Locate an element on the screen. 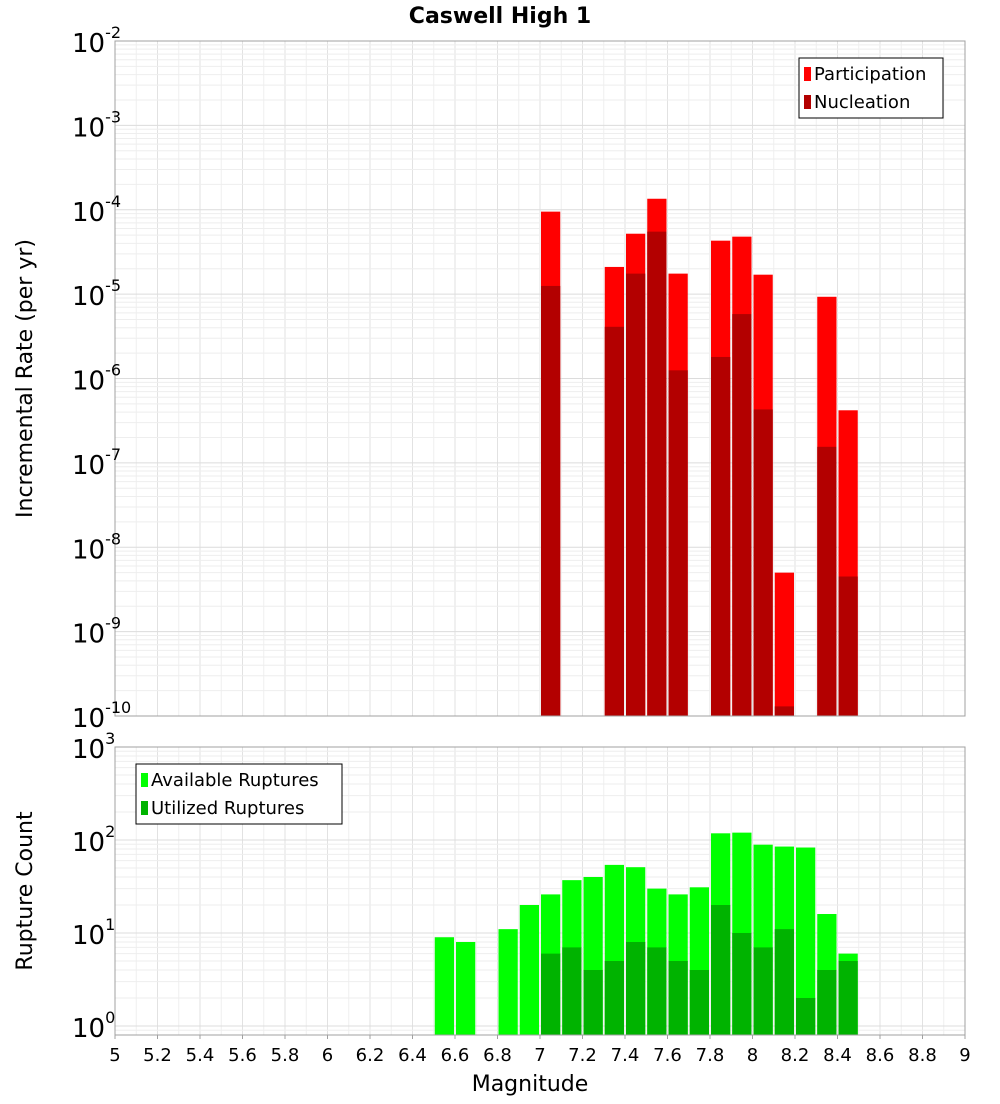 The width and height of the screenshot is (1000, 1104). y-tick-label: 10⁻³ is located at coordinates (96, 125).